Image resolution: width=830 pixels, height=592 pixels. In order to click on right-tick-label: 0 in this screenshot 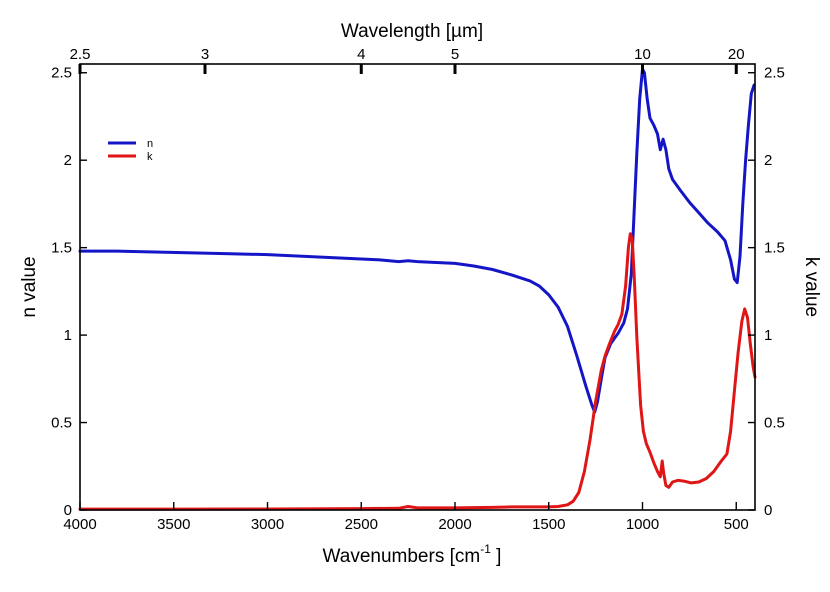, I will do `click(768, 510)`.